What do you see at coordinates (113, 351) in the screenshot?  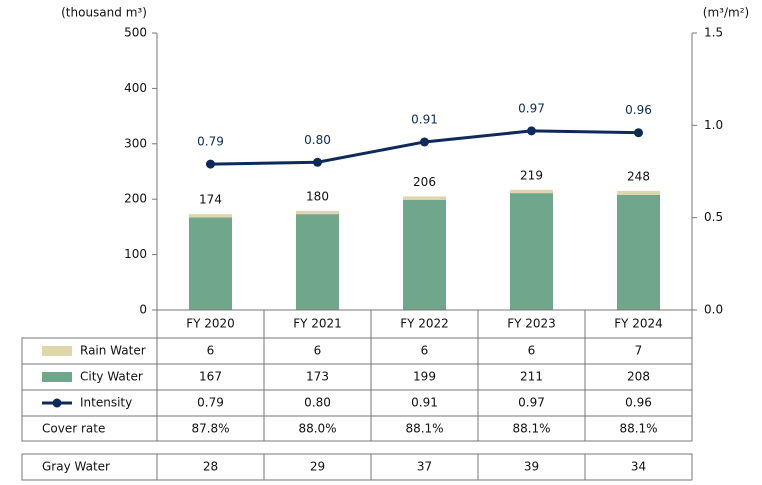 I see `row-label: Rain Water` at bounding box center [113, 351].